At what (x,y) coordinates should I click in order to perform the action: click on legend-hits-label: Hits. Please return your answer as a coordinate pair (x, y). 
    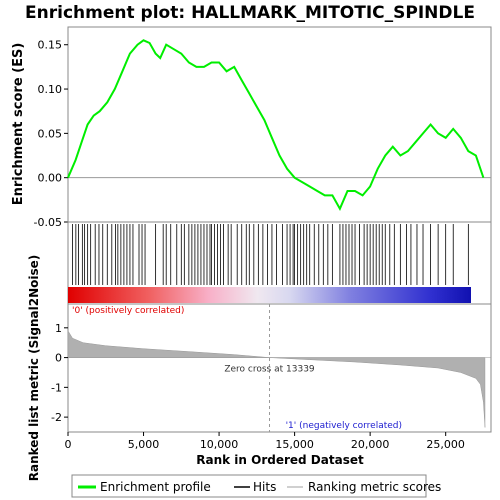
    Looking at the image, I should click on (264, 487).